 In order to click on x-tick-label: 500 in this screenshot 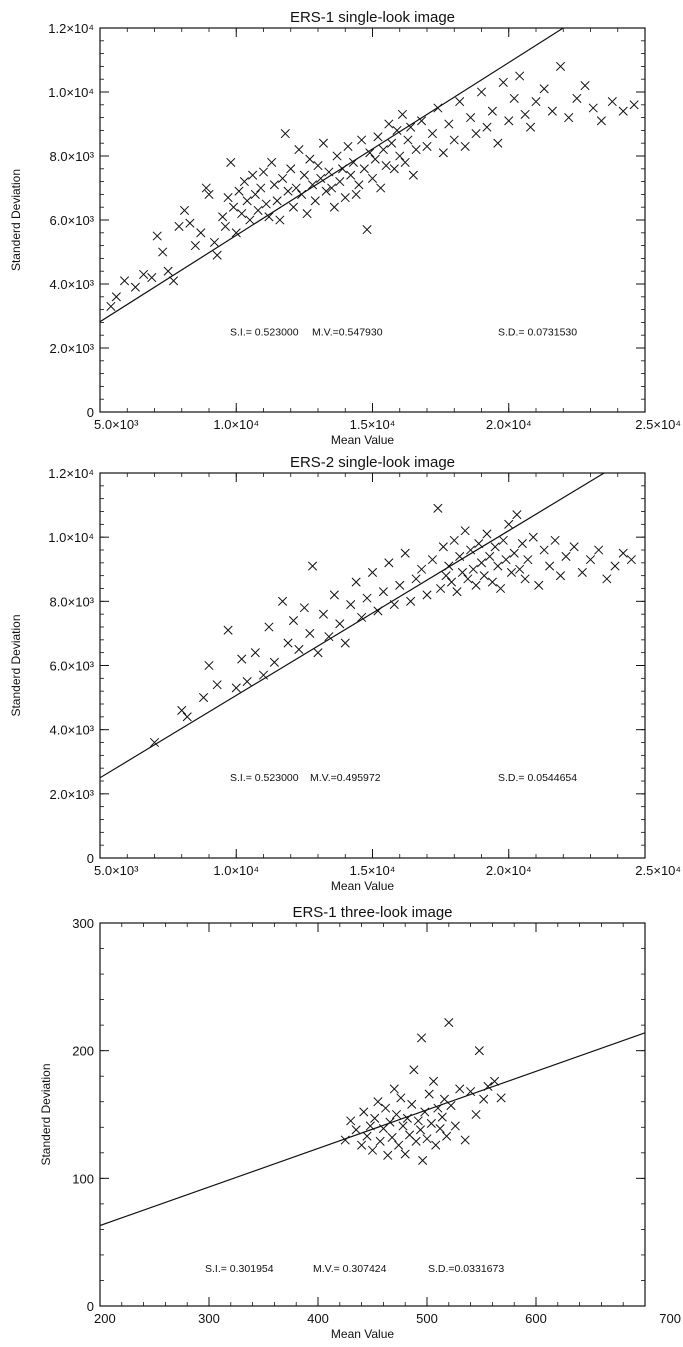, I will do `click(427, 1318)`.